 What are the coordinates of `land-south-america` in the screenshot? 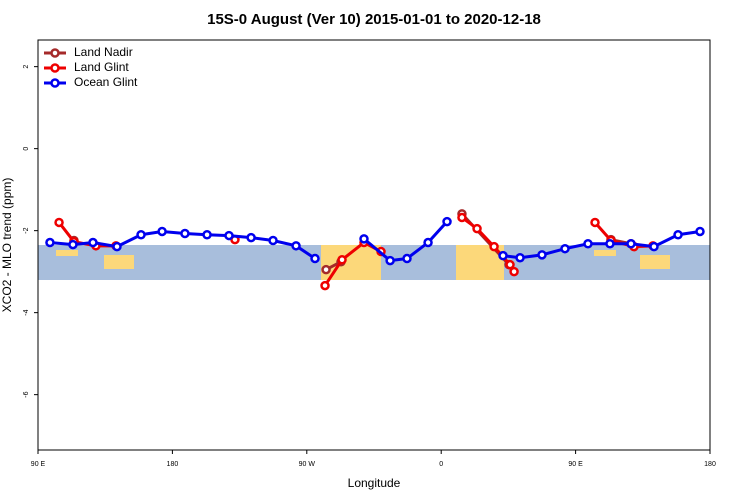 It's located at (351, 262).